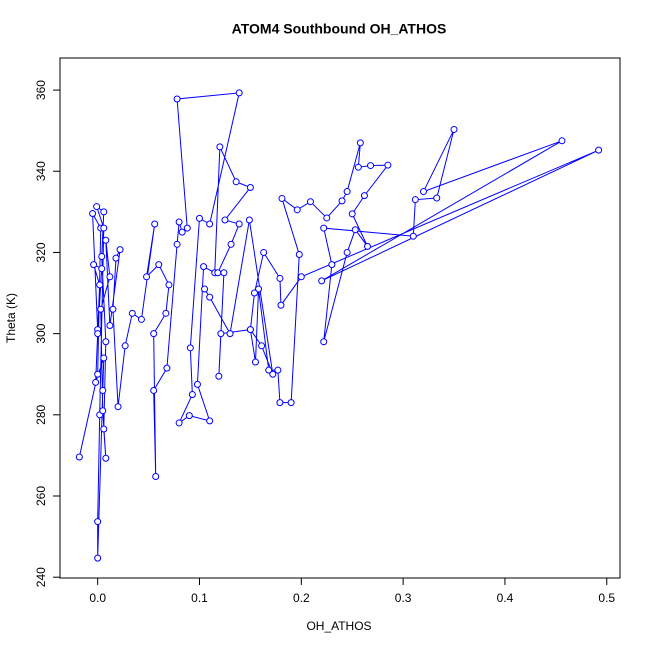 The image size is (650, 650). What do you see at coordinates (41, 577) in the screenshot?
I see `y-tick-label: 240` at bounding box center [41, 577].